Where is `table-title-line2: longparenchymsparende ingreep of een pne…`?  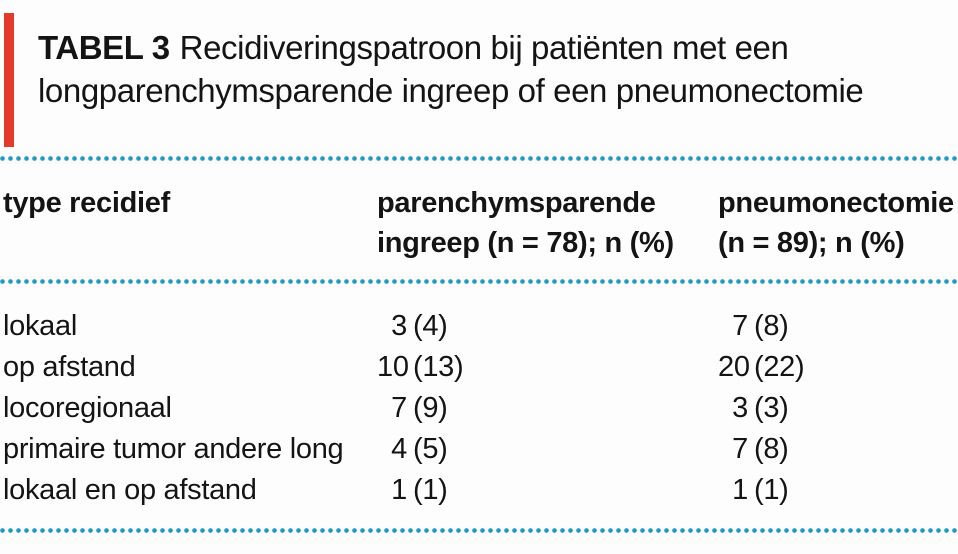 table-title-line2: longparenchymsparende ingreep of een pne… is located at coordinates (451, 90).